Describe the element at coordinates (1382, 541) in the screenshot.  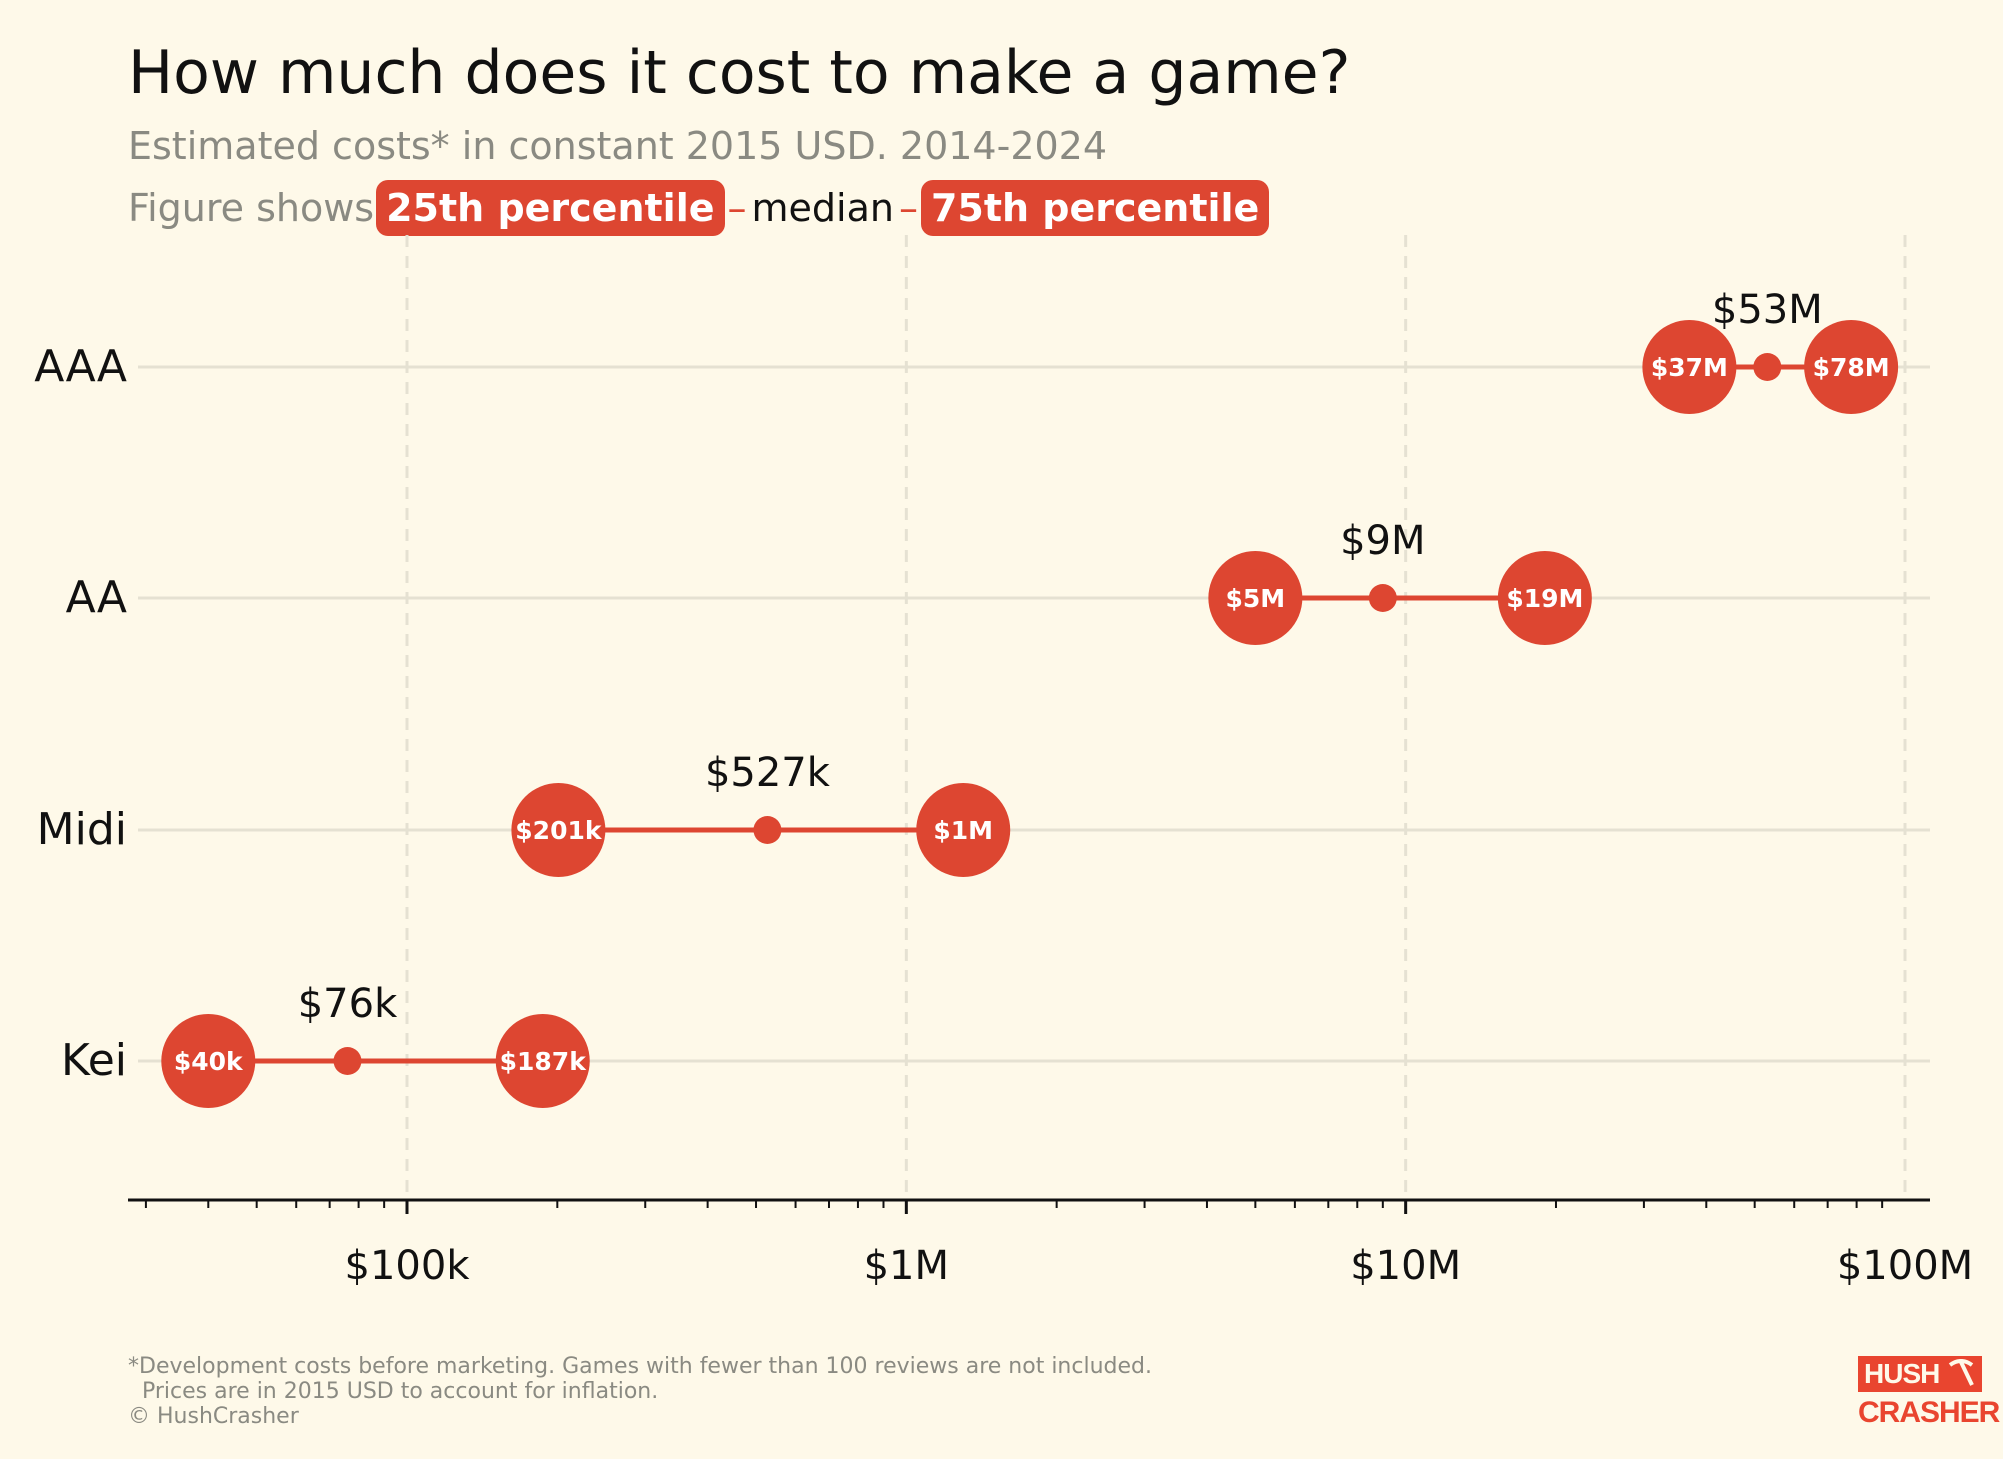
I see `median-label: $9M` at that location.